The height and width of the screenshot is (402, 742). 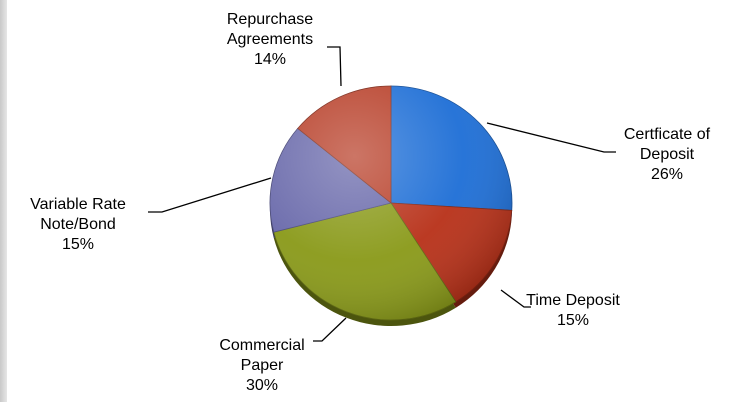 What do you see at coordinates (261, 345) in the screenshot?
I see `category-label-commercial-paper: Commercial` at bounding box center [261, 345].